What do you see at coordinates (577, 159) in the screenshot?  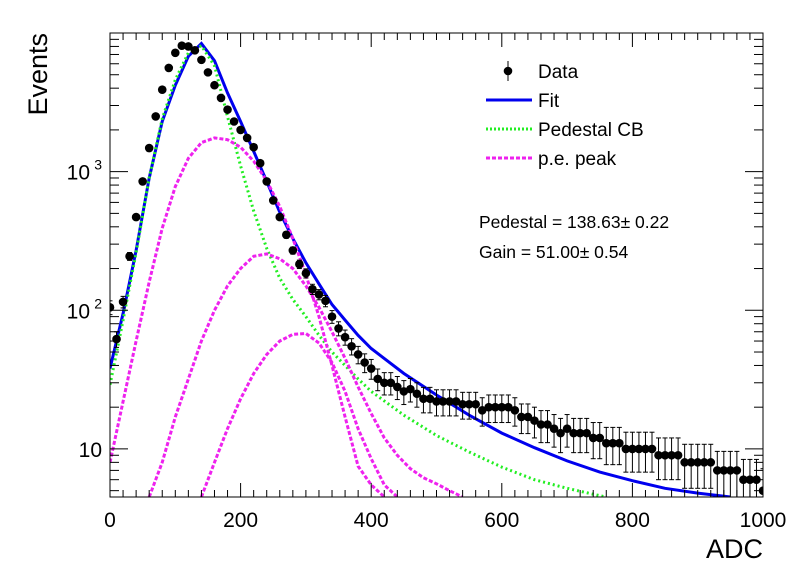 I see `legend-label: p.e. peak` at bounding box center [577, 159].